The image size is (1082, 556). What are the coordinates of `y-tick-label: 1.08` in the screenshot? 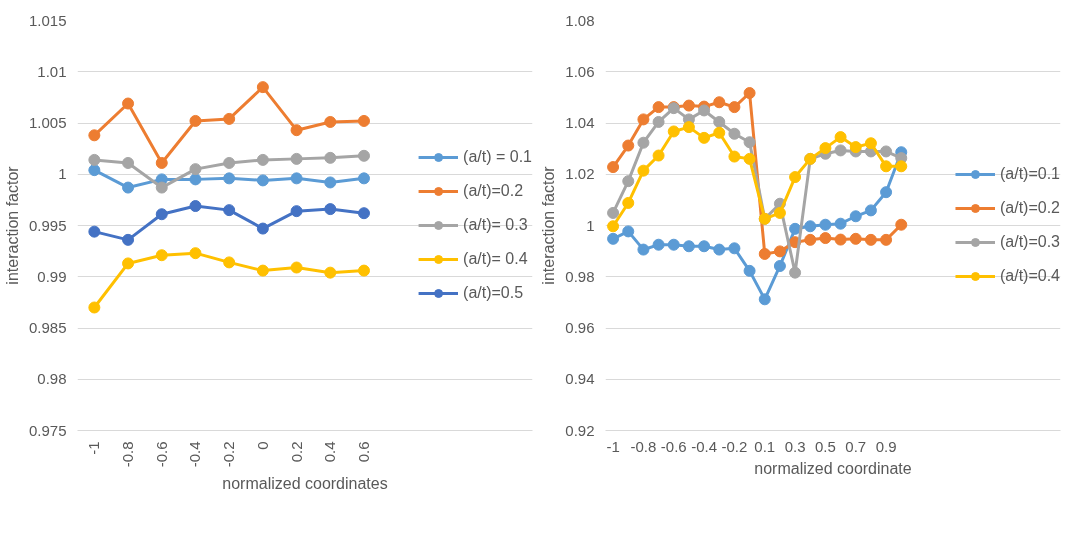 It's located at (580, 20).